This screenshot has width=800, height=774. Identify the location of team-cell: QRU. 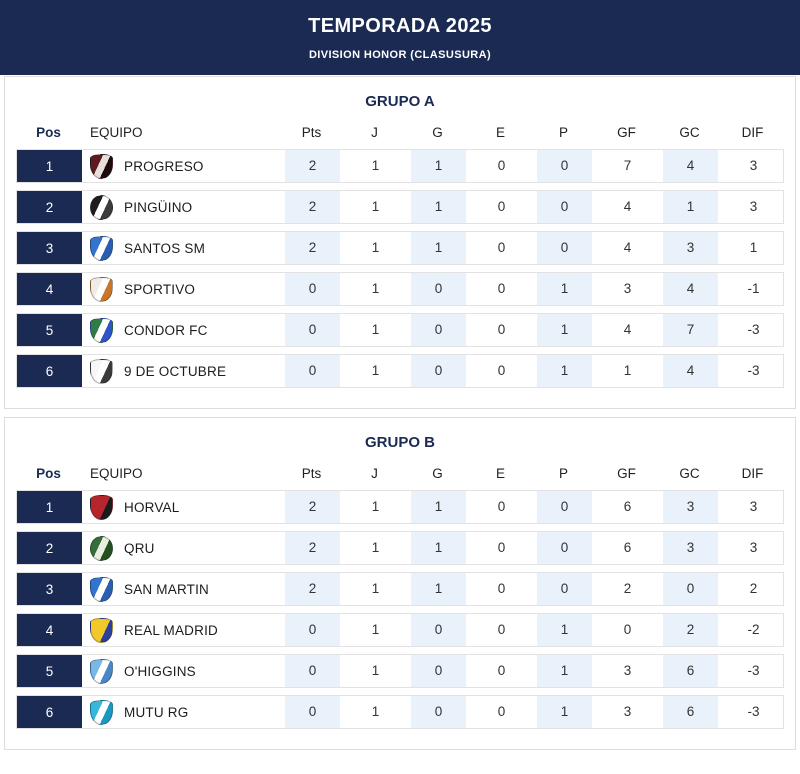
(181, 548).